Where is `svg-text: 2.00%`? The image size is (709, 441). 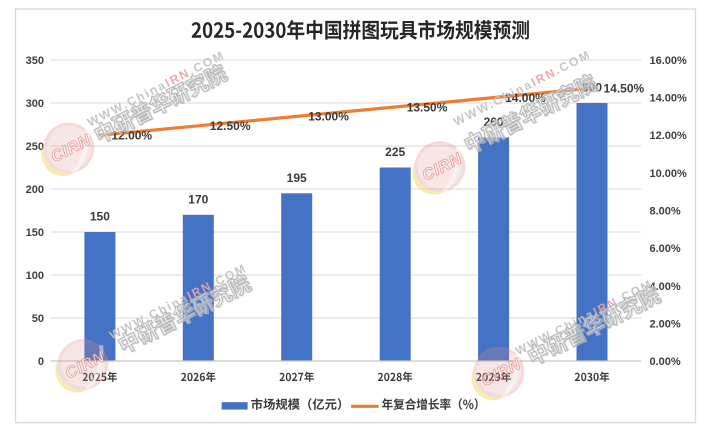
svg-text: 2.00% is located at coordinates (665, 324).